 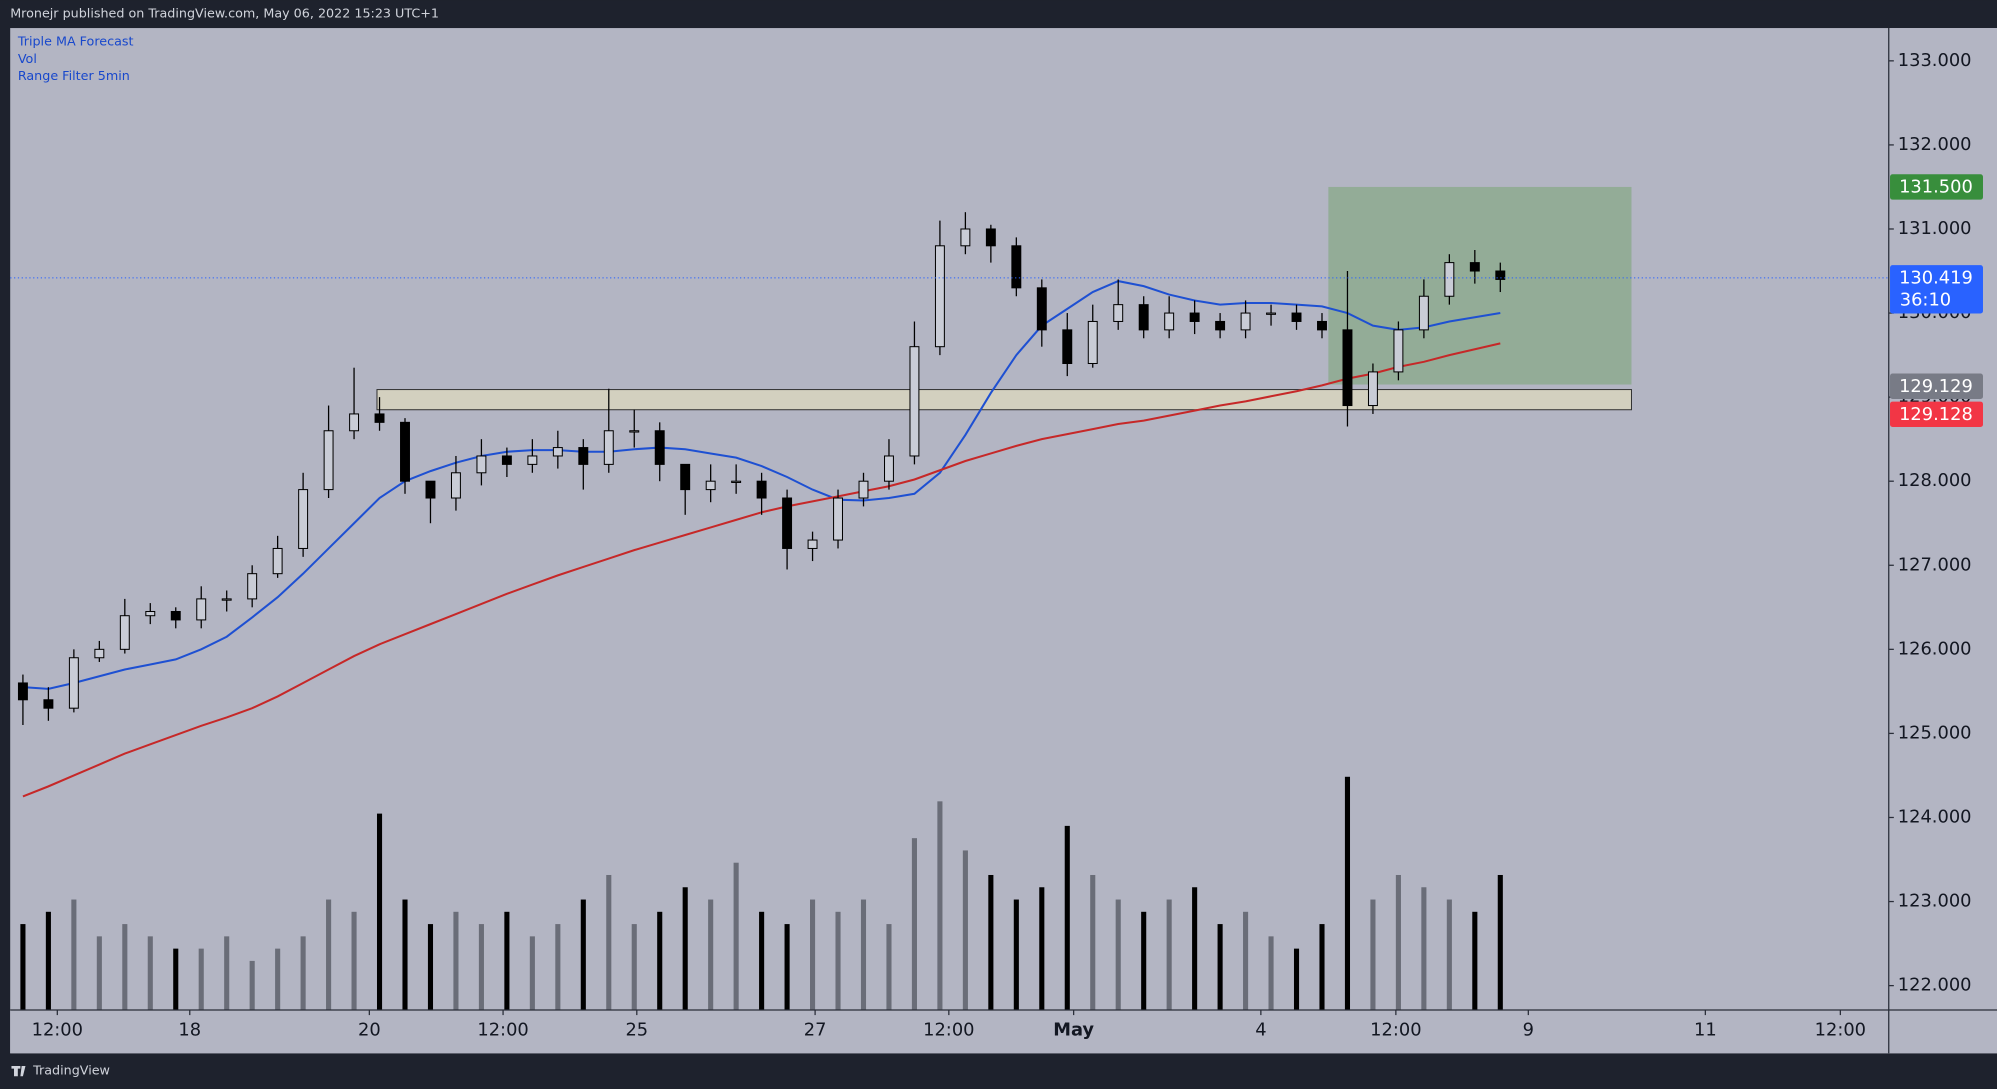 What do you see at coordinates (1935, 732) in the screenshot?
I see `y-tick-label: 125.000` at bounding box center [1935, 732].